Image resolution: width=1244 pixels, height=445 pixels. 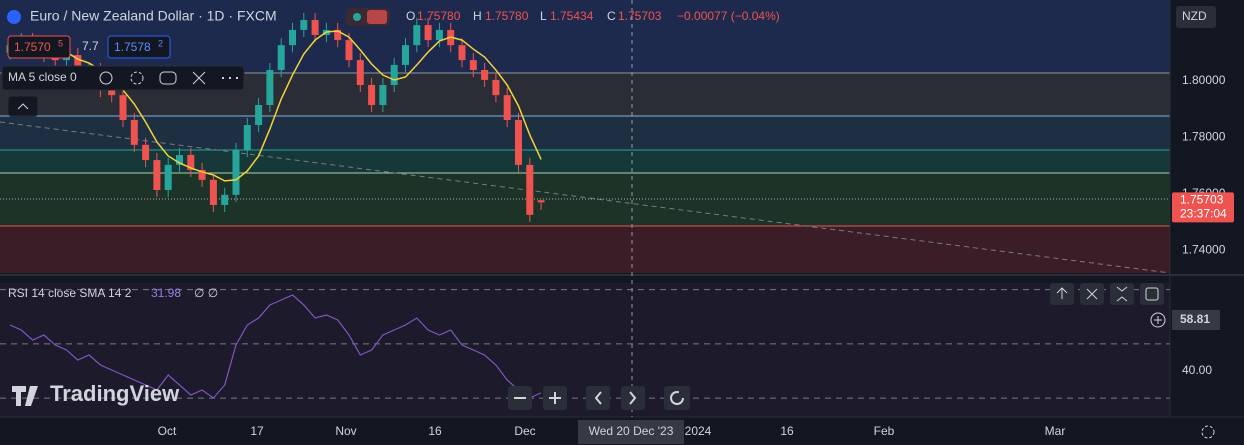 I want to click on price-tick-label: 1.74000, so click(x=1204, y=250).